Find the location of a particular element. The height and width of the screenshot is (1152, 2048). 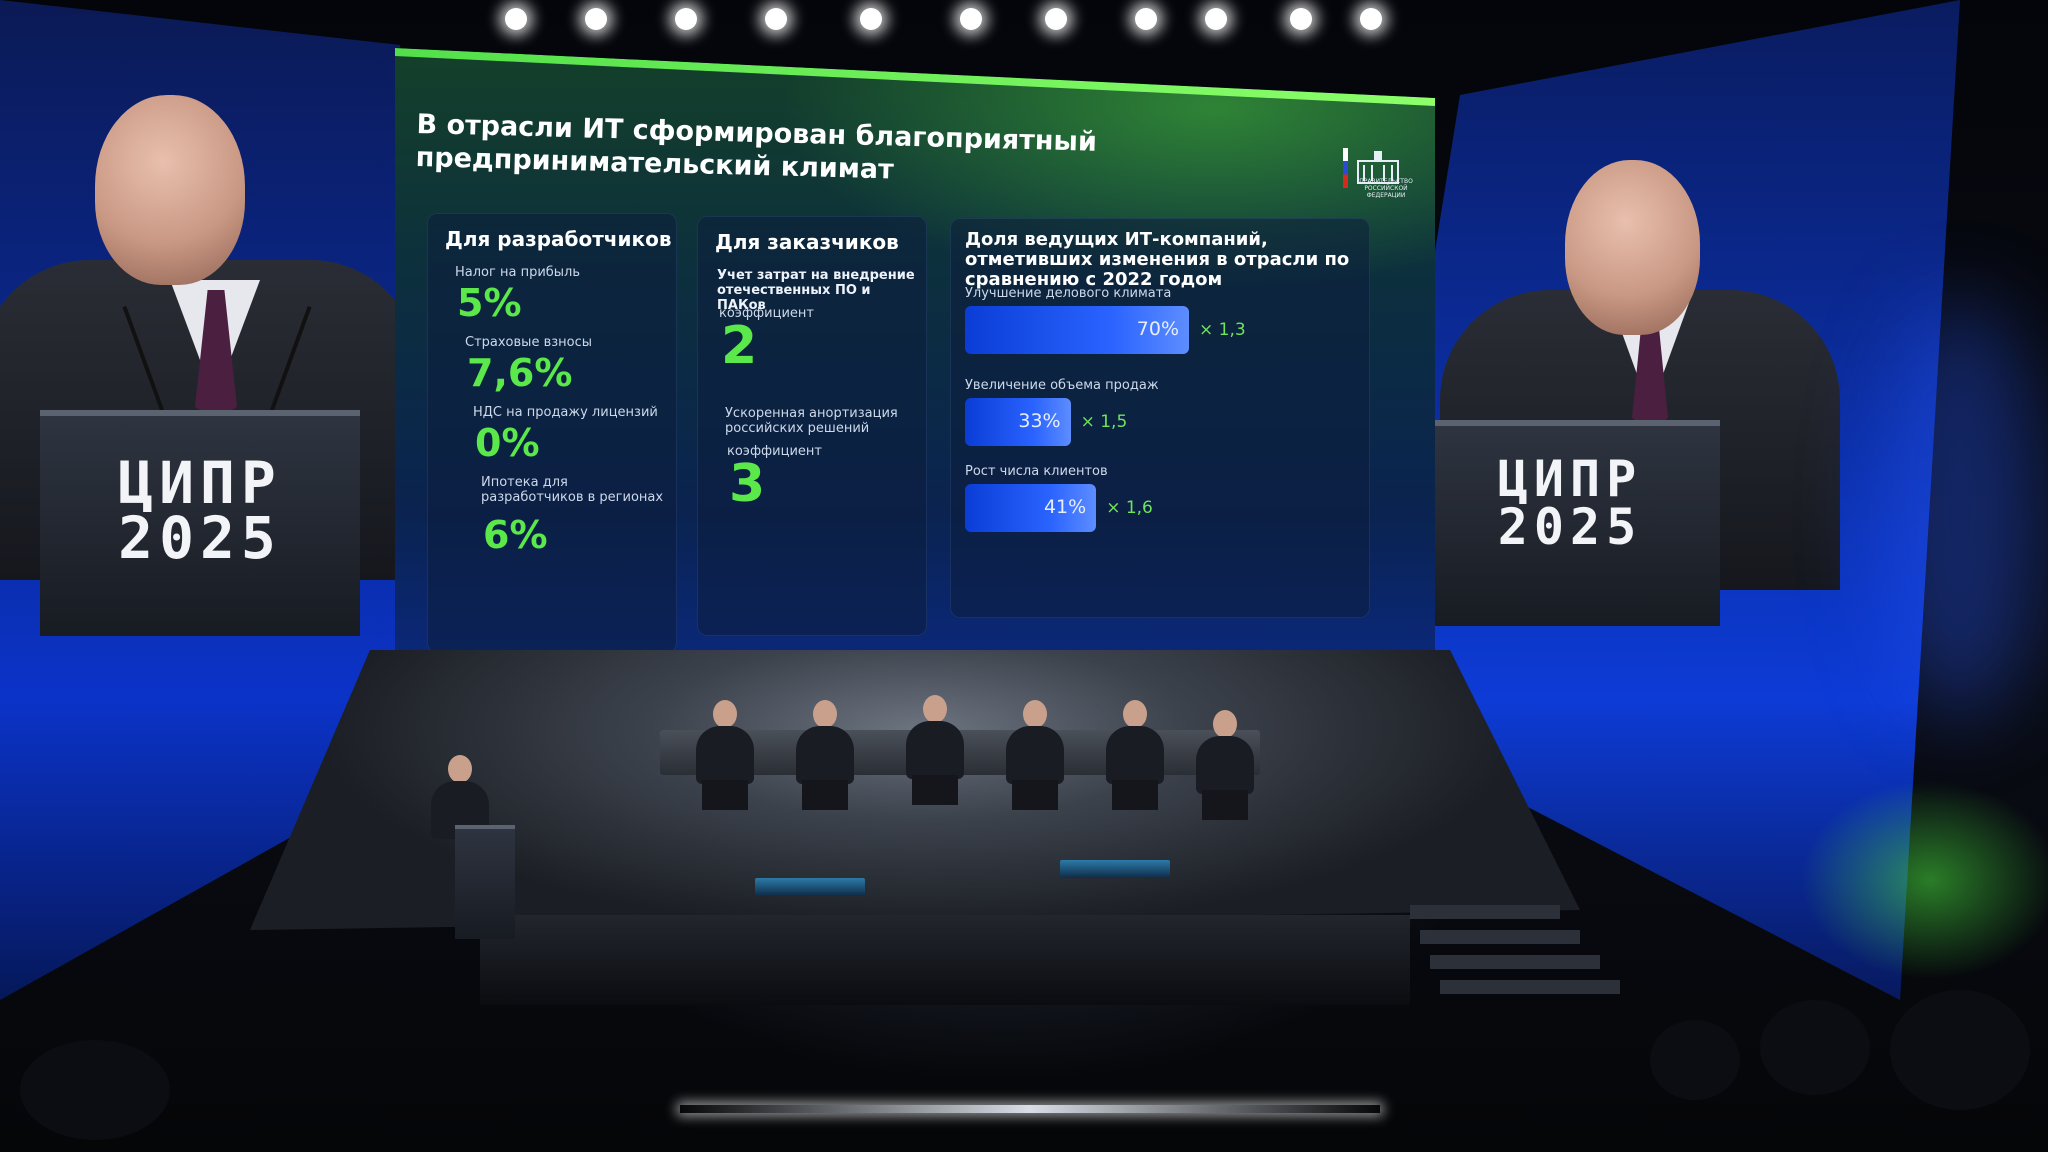

companies-bar-label: Рост числа клиентов is located at coordinates (1036, 471).